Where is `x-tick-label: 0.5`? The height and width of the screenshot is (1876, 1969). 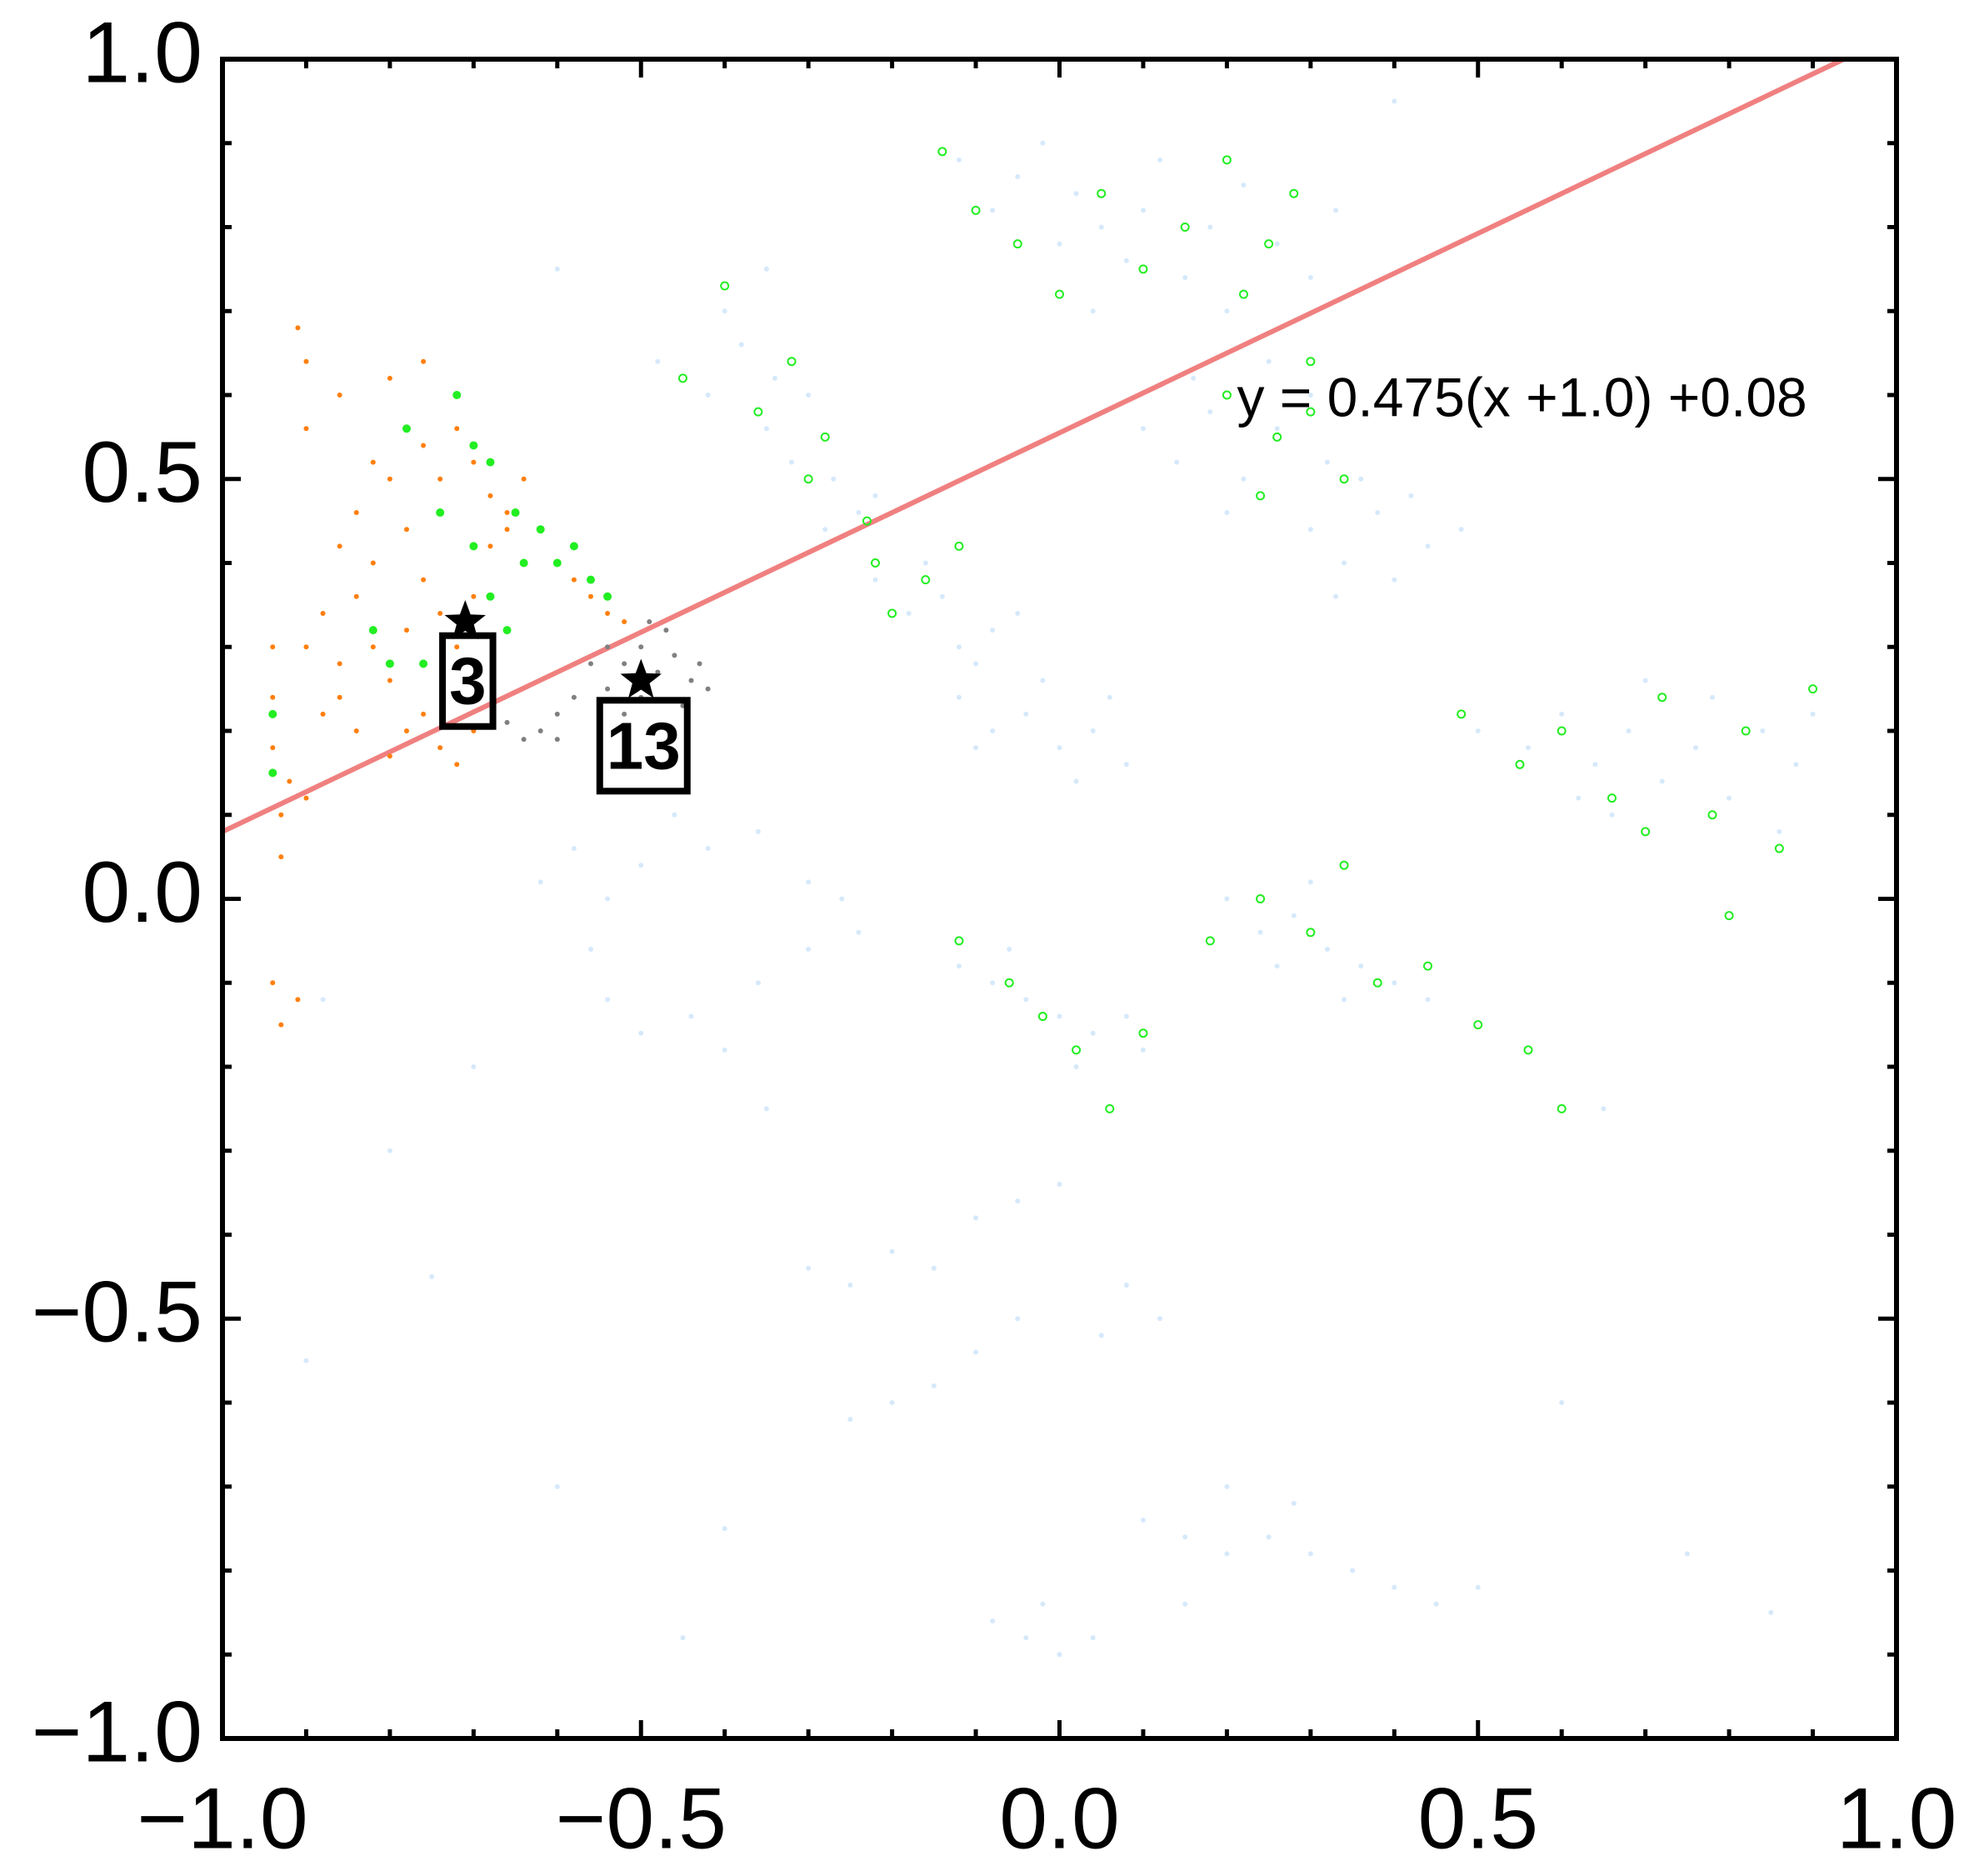 x-tick-label: 0.5 is located at coordinates (1477, 1818).